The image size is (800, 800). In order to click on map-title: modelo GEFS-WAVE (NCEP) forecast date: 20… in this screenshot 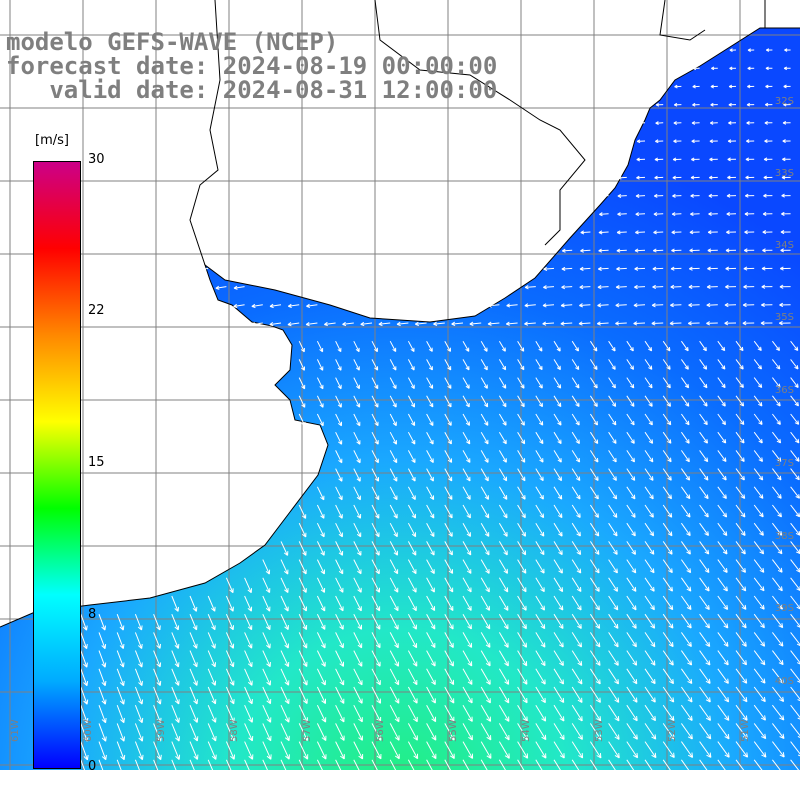, I will do `click(251, 66)`.